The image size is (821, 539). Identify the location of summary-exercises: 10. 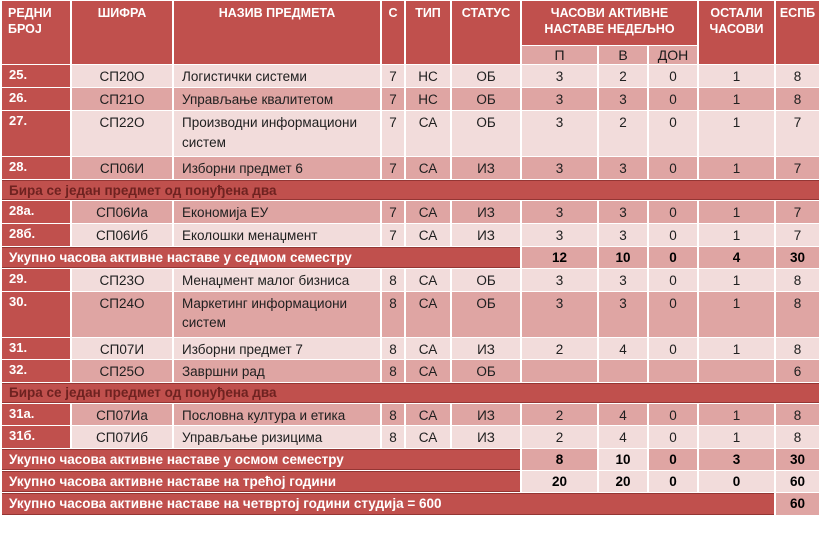
(623, 459).